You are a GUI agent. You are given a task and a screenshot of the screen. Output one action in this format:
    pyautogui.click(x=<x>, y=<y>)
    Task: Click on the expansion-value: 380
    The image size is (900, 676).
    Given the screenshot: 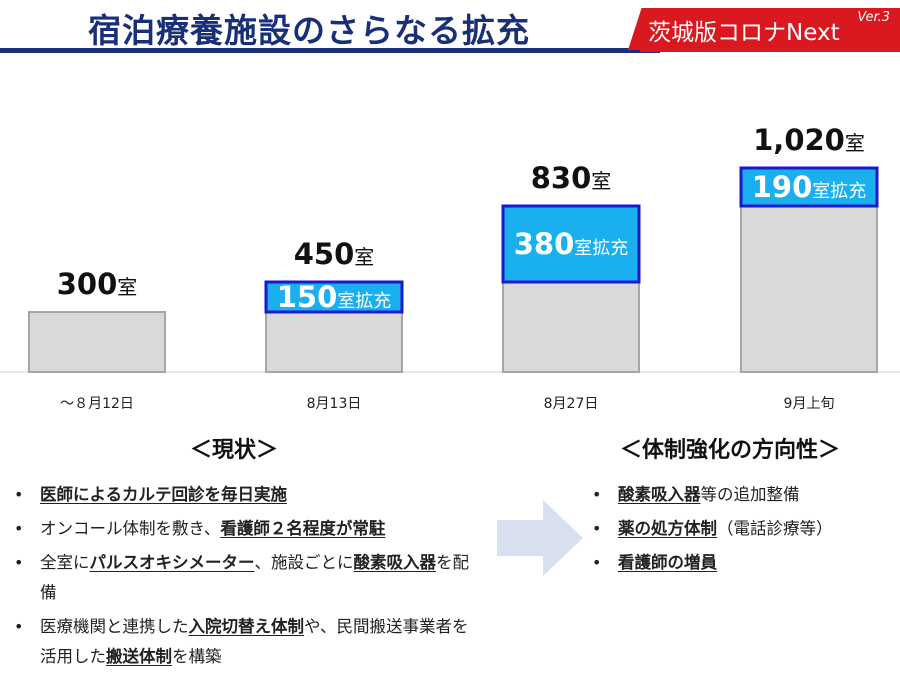 What is the action you would take?
    pyautogui.click(x=544, y=244)
    